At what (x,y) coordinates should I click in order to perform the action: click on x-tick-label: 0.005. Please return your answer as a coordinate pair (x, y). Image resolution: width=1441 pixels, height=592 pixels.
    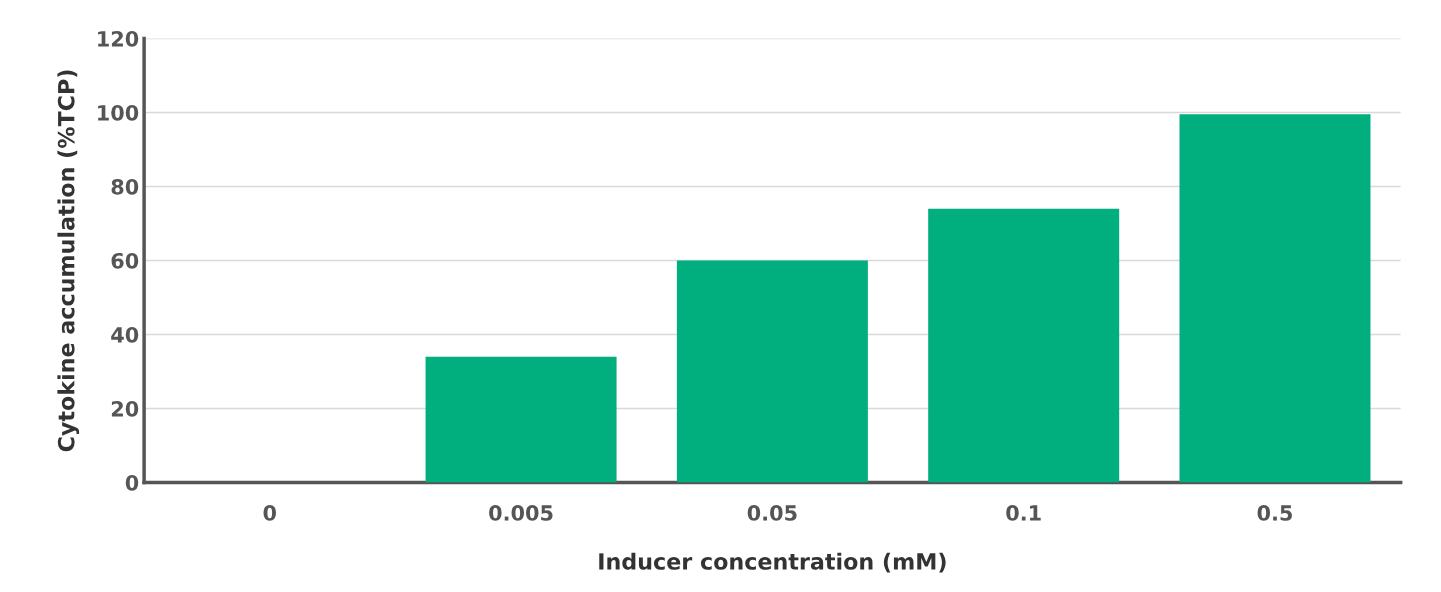
    Looking at the image, I should click on (521, 513).